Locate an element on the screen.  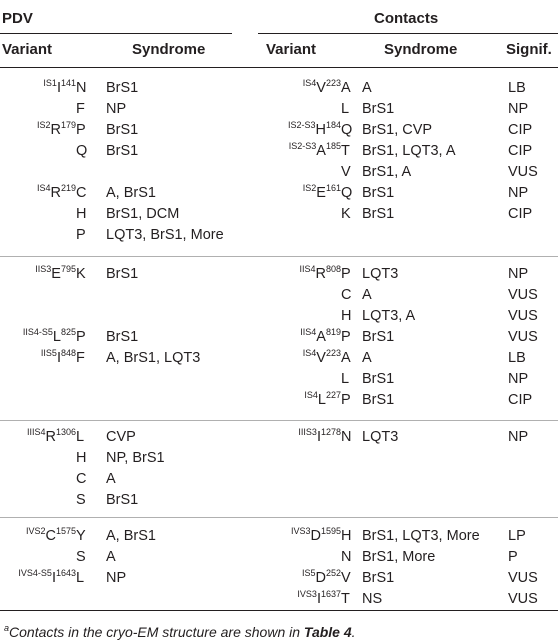
header-signif: Signif. is located at coordinates (529, 49).